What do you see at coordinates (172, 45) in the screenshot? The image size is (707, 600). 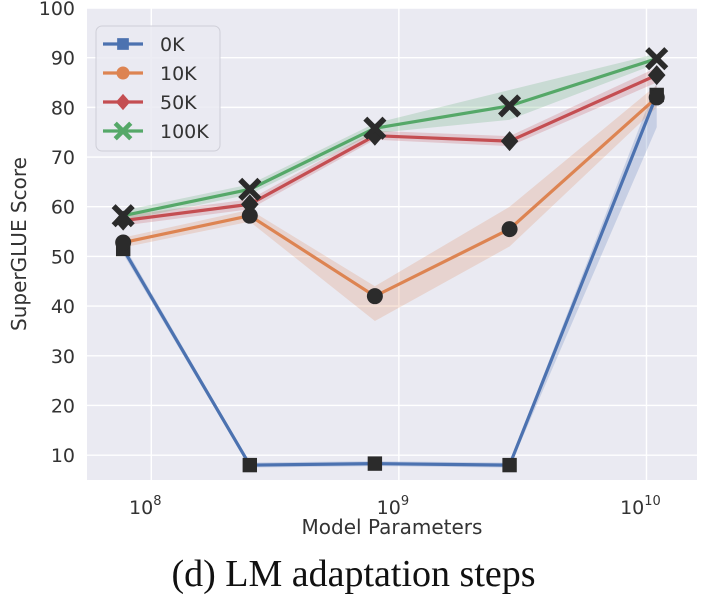 I see `legend-label-0K: 0K` at bounding box center [172, 45].